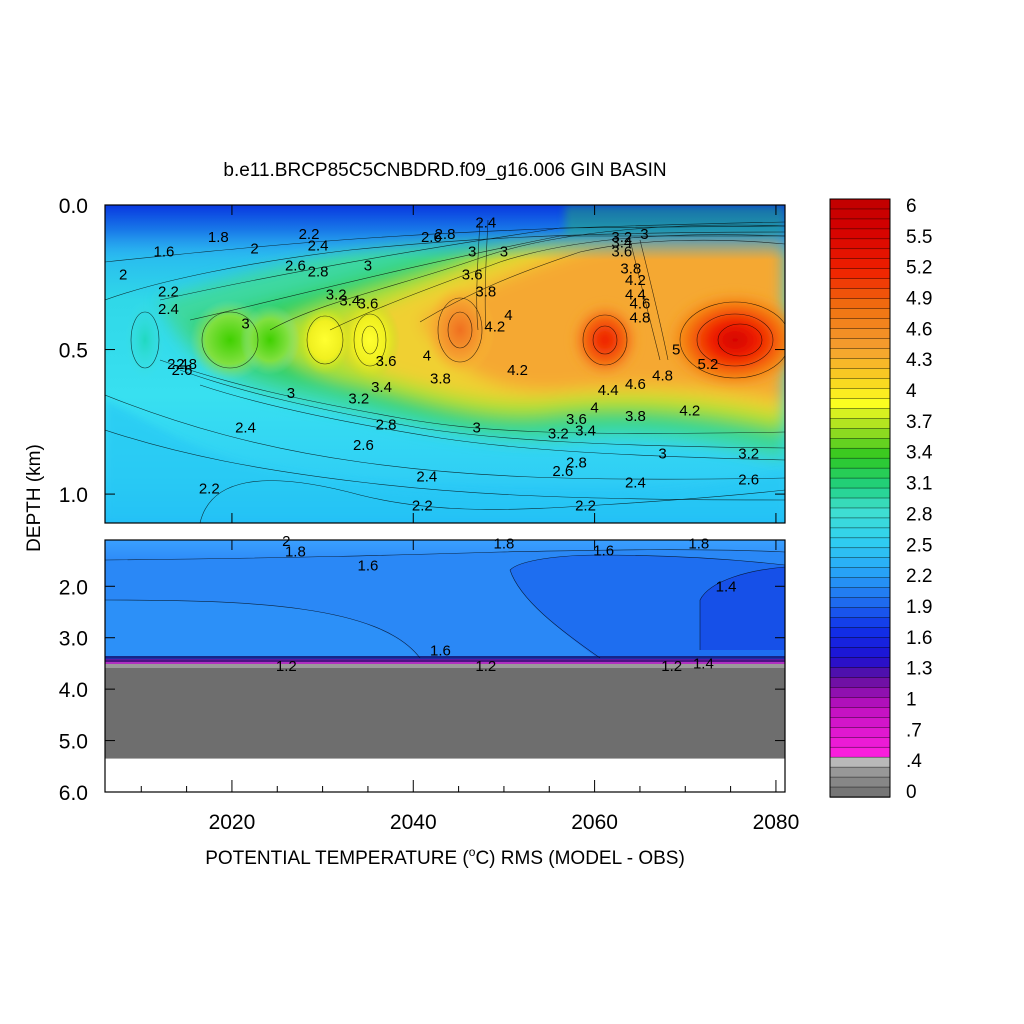 This screenshot has height=1024, width=1024. I want to click on contour-label: 1.4, so click(703, 663).